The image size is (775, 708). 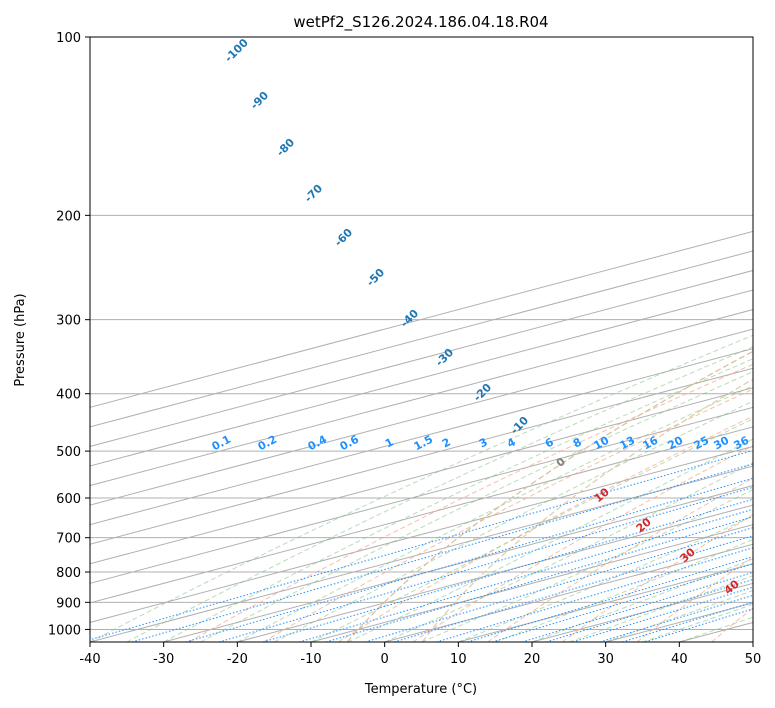 What do you see at coordinates (163, 659) in the screenshot?
I see `x-tick-label: -30` at bounding box center [163, 659].